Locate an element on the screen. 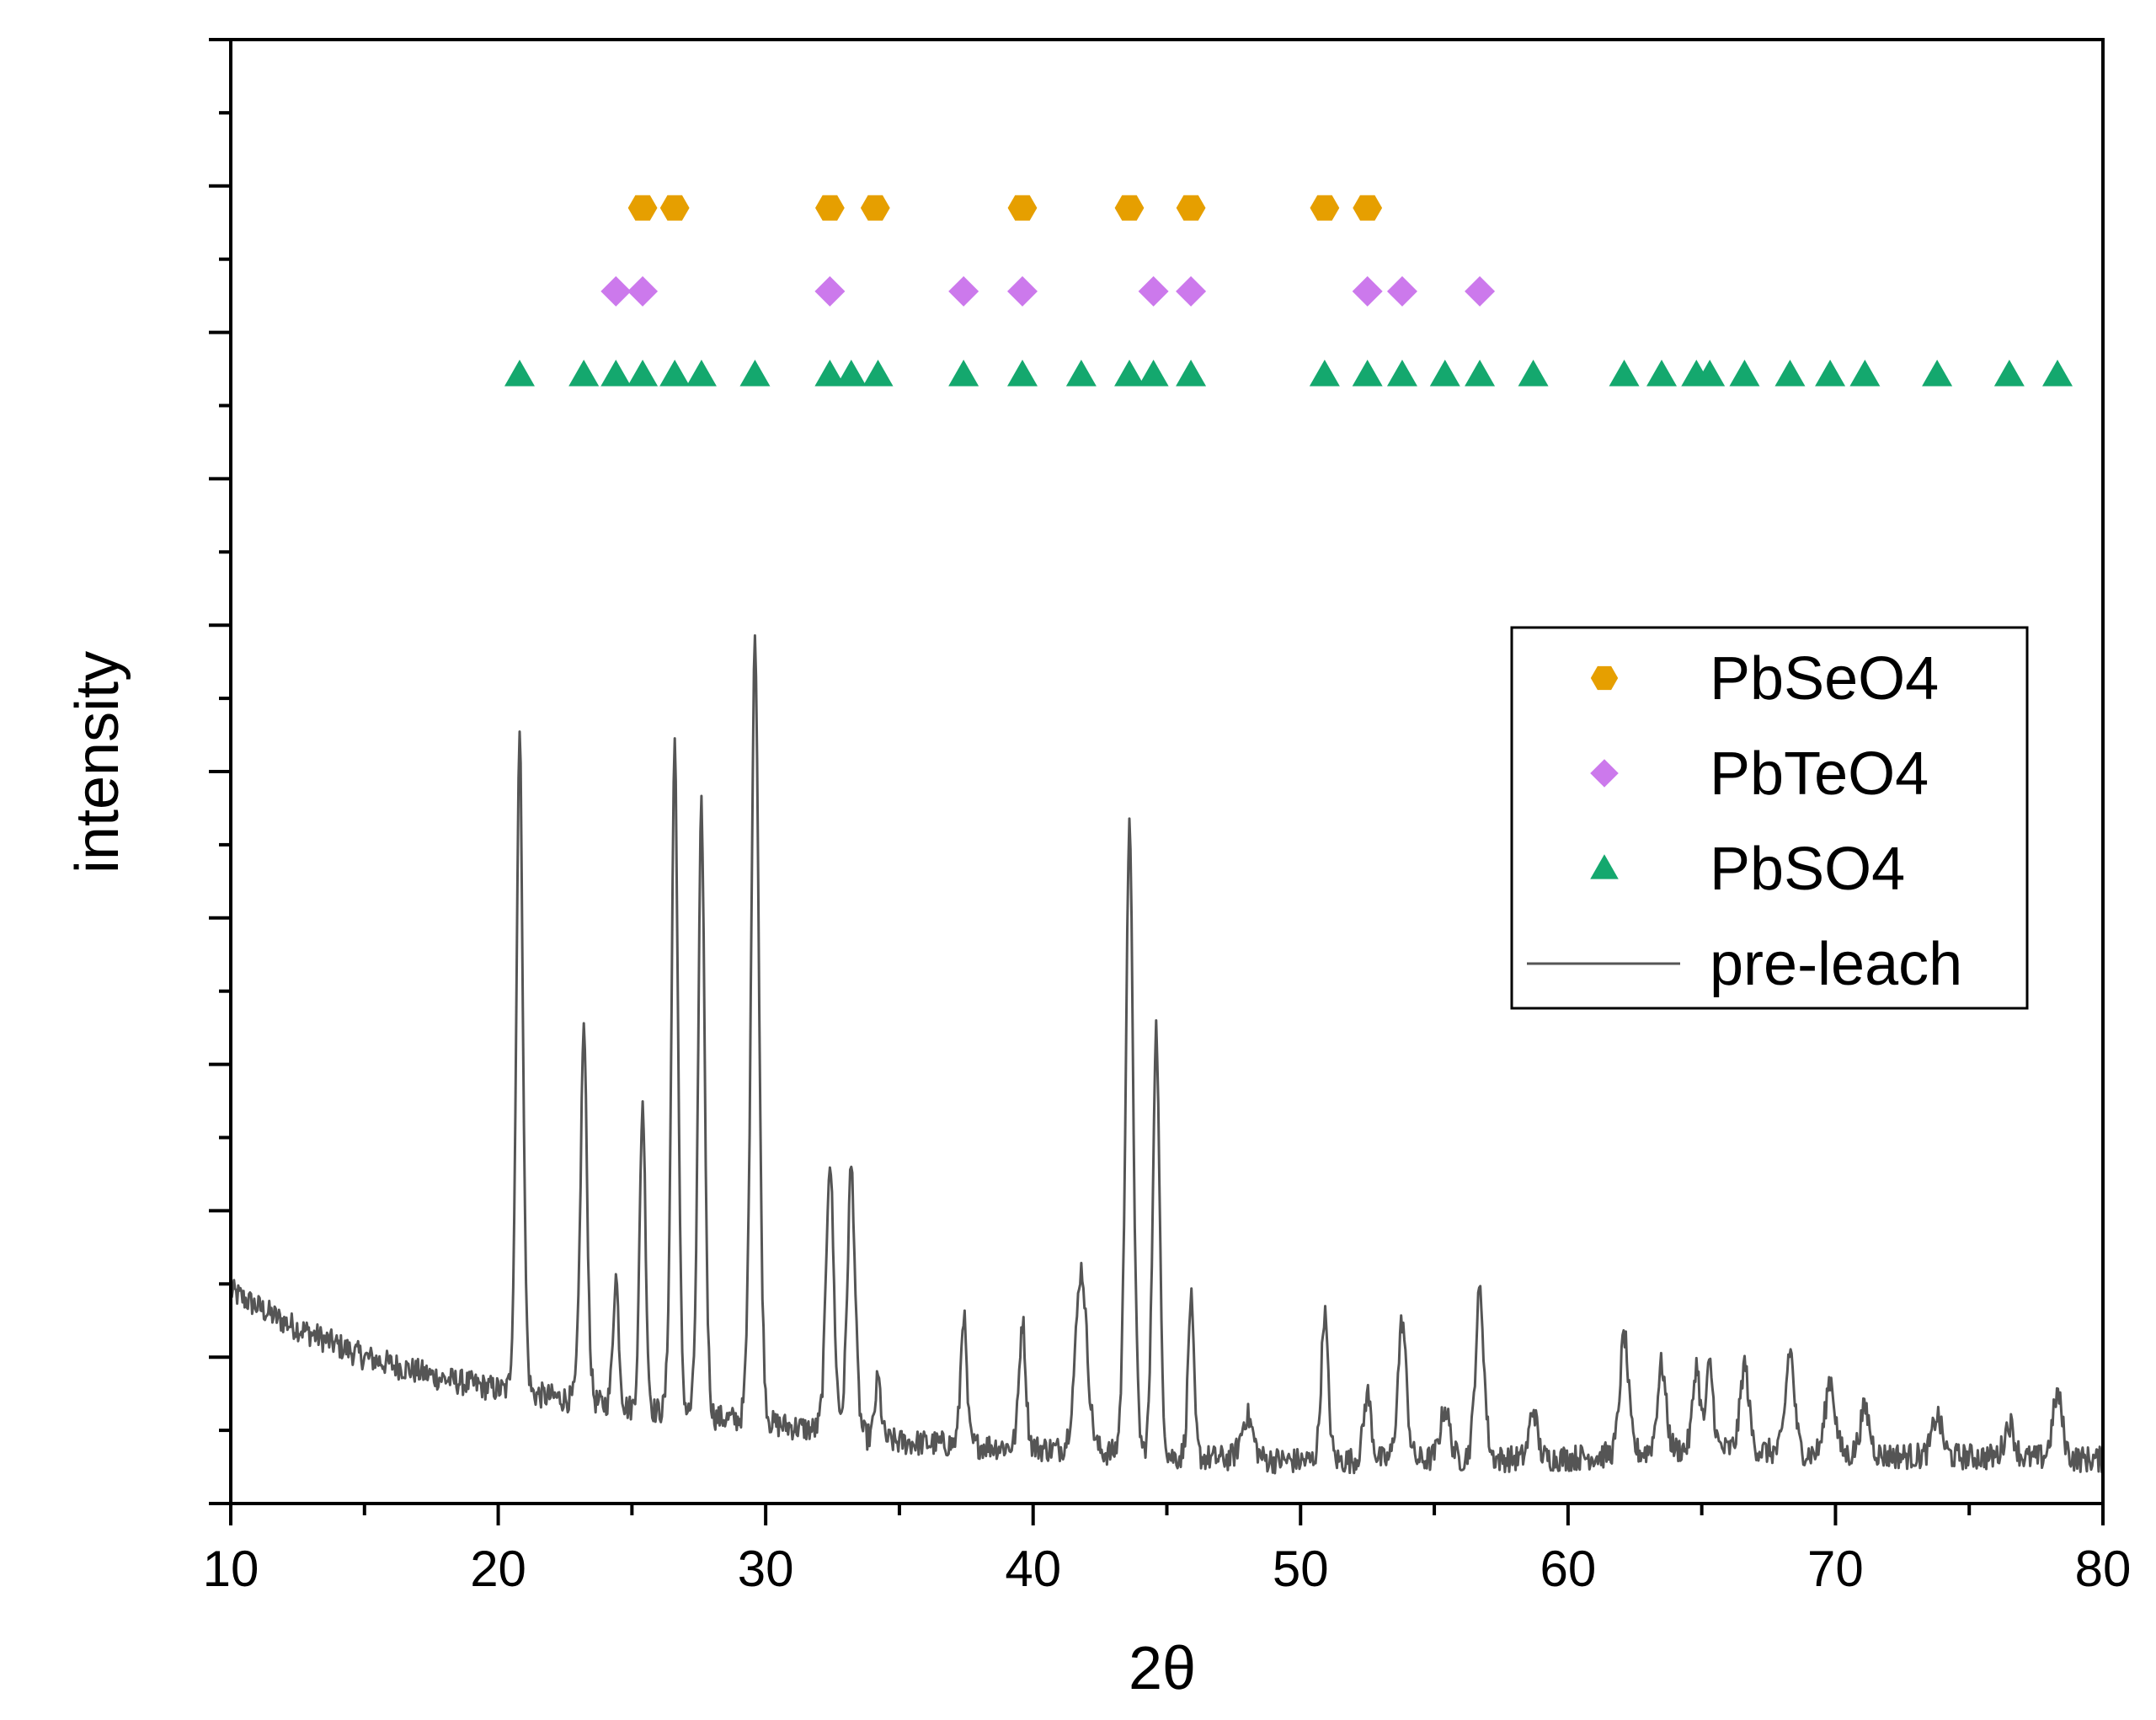  legend-label-pbso4: PbSO4 is located at coordinates (1807, 869).